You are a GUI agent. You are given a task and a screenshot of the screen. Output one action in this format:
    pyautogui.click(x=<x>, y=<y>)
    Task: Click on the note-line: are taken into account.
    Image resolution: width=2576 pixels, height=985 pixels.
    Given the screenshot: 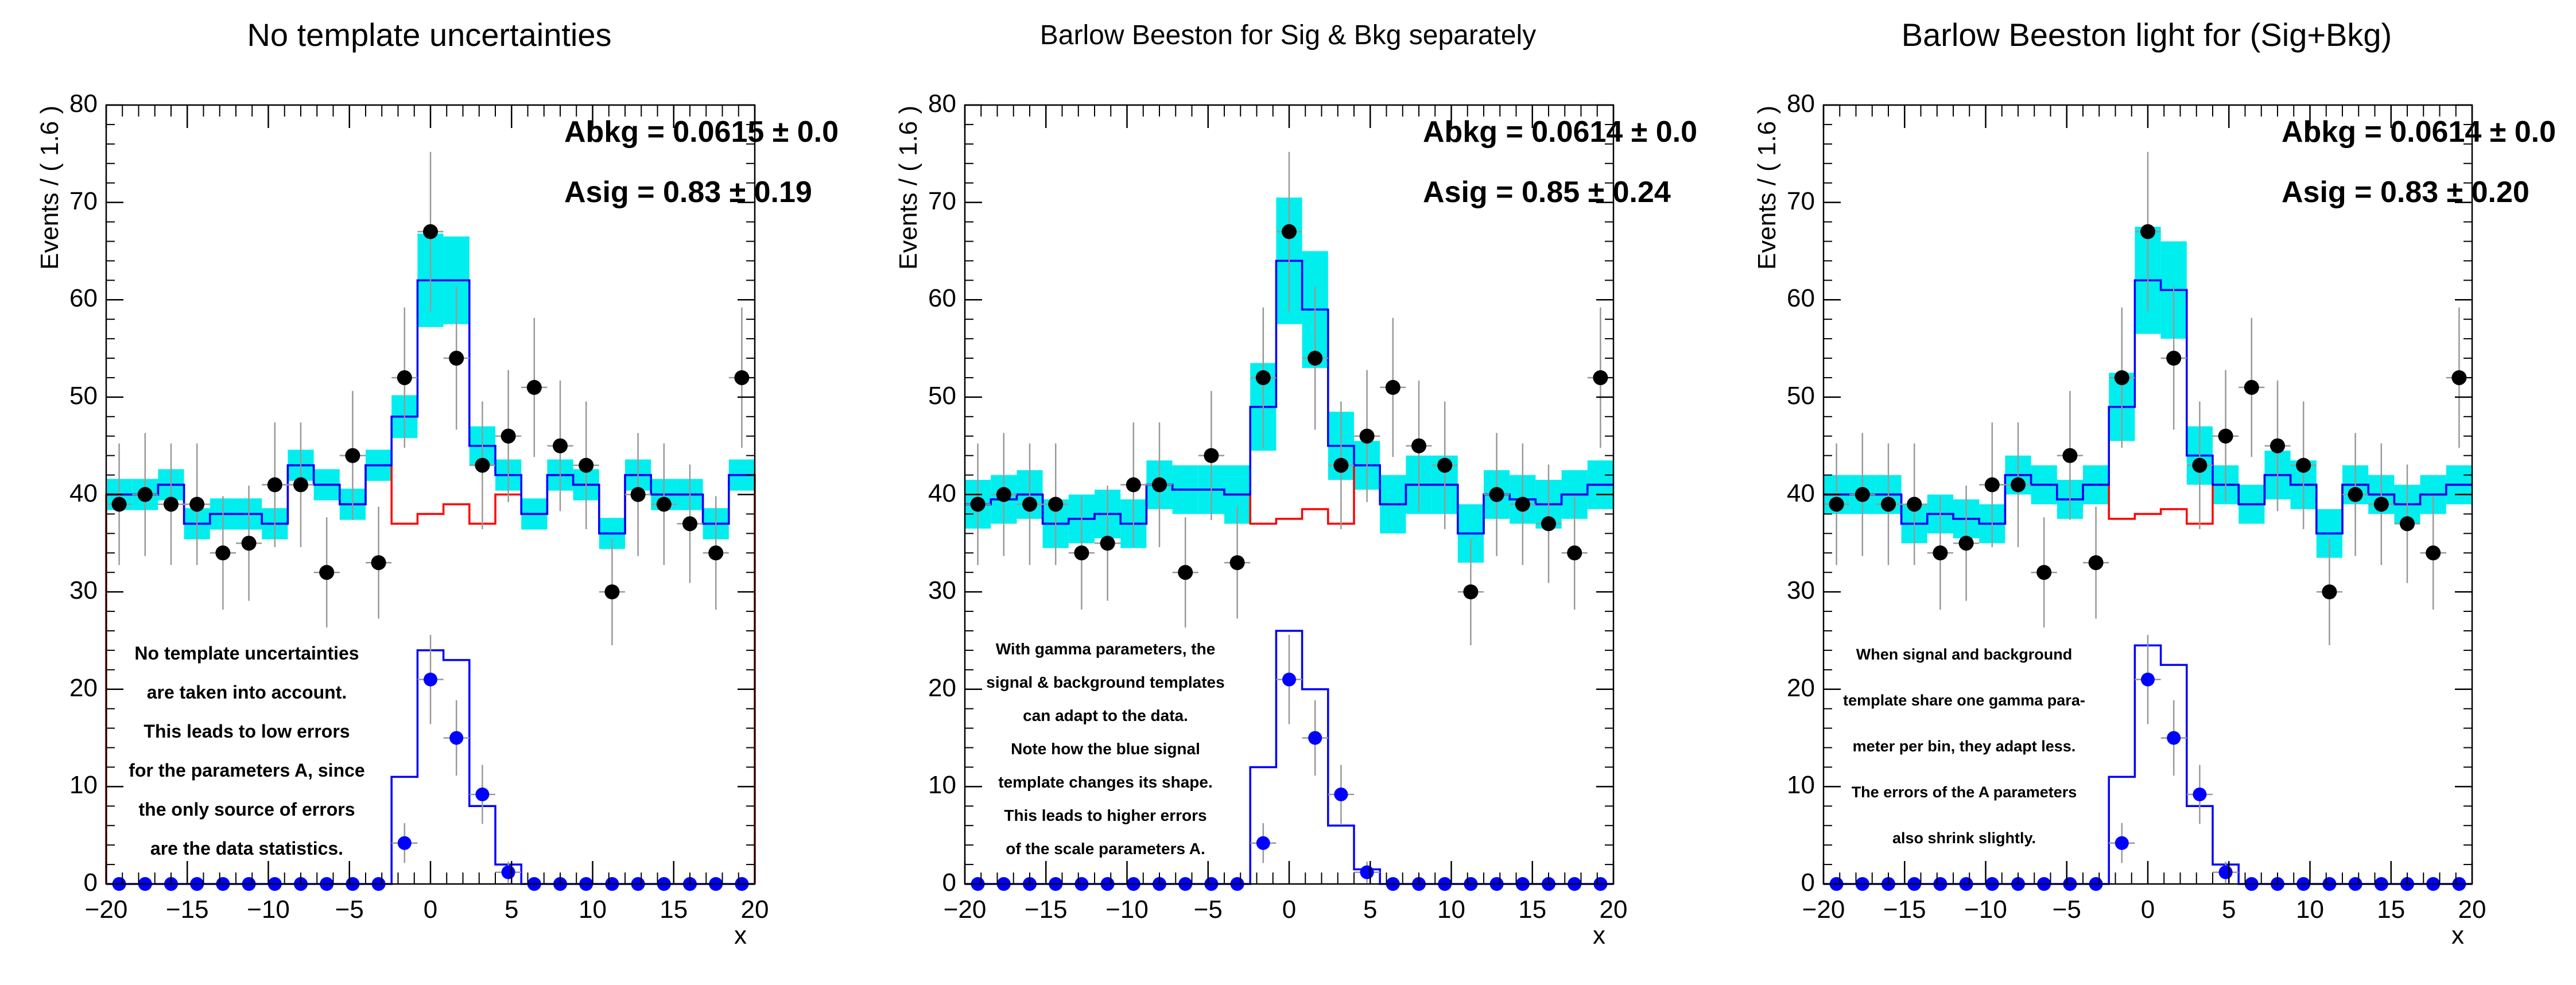 What is the action you would take?
    pyautogui.click(x=246, y=693)
    